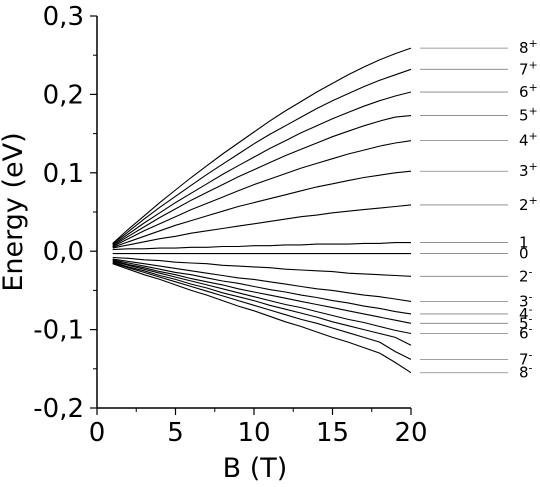 This screenshot has width=540, height=487. Describe the element at coordinates (528, 204) in the screenshot. I see `level-label: 2+` at that location.